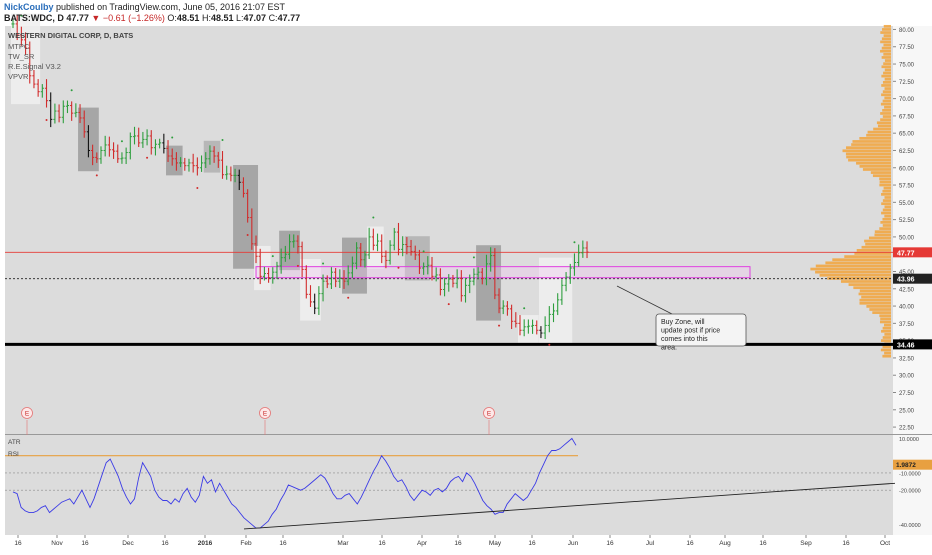 The height and width of the screenshot is (555, 932). I want to click on author-link: NickCoulby, so click(29, 7).